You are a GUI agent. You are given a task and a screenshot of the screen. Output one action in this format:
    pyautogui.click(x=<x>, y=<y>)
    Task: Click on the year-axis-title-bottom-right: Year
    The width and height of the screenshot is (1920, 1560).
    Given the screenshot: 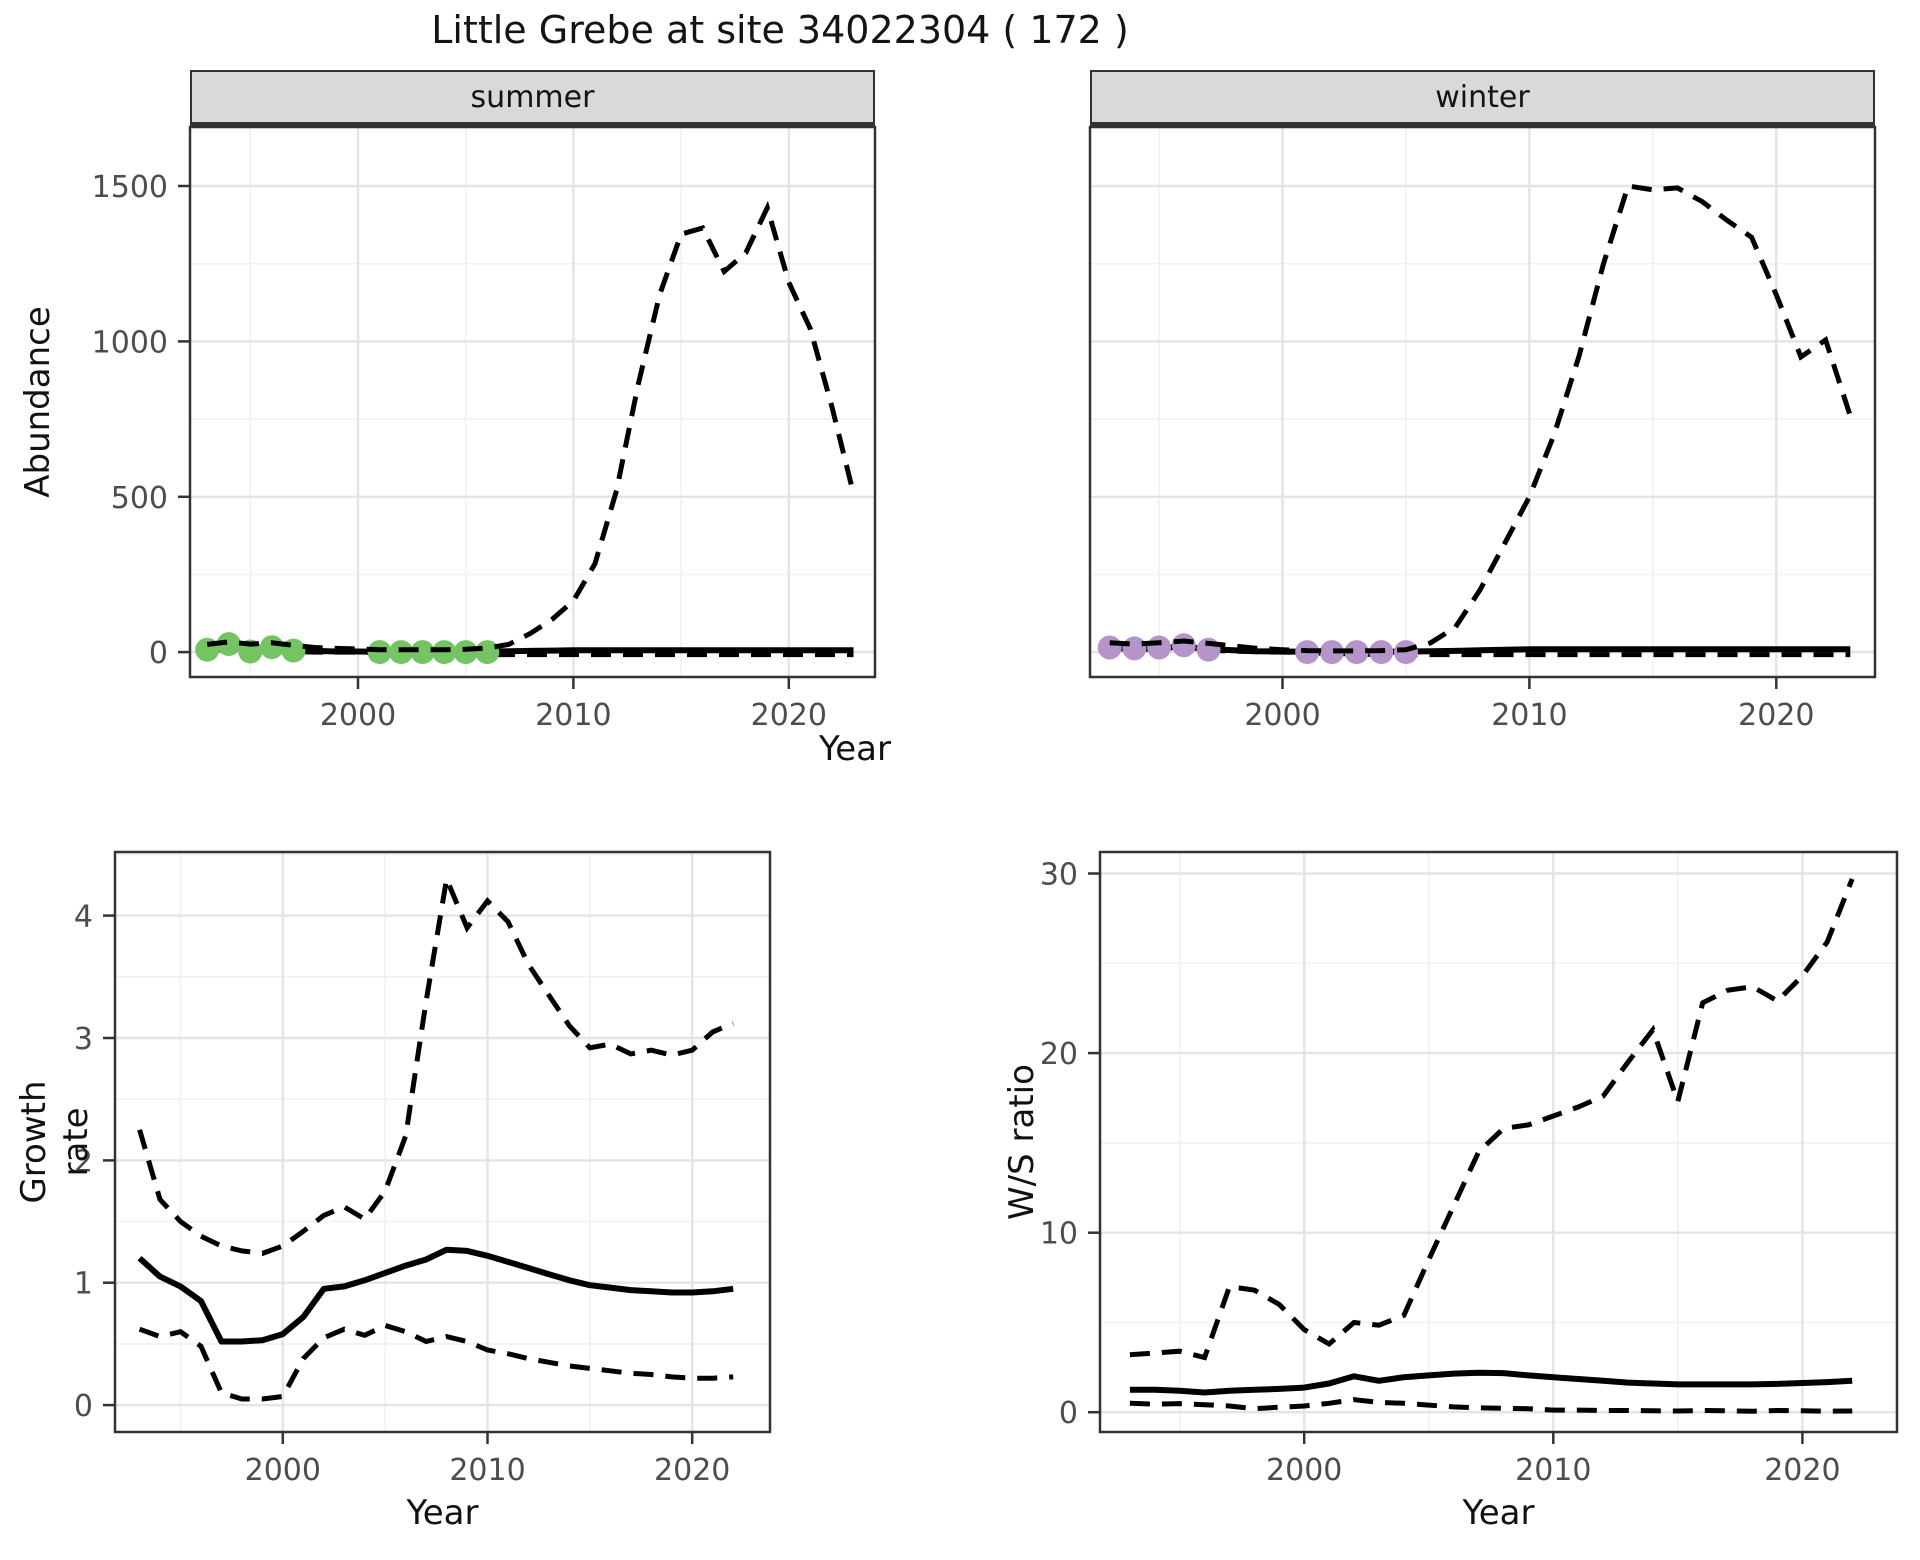 What is the action you would take?
    pyautogui.click(x=1498, y=1513)
    